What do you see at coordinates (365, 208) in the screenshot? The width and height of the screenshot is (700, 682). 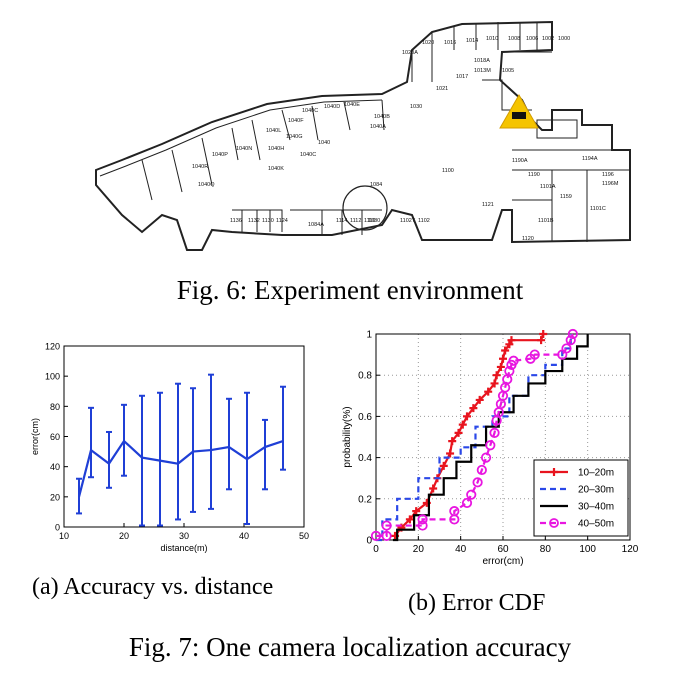 I see `plan-rotunda` at bounding box center [365, 208].